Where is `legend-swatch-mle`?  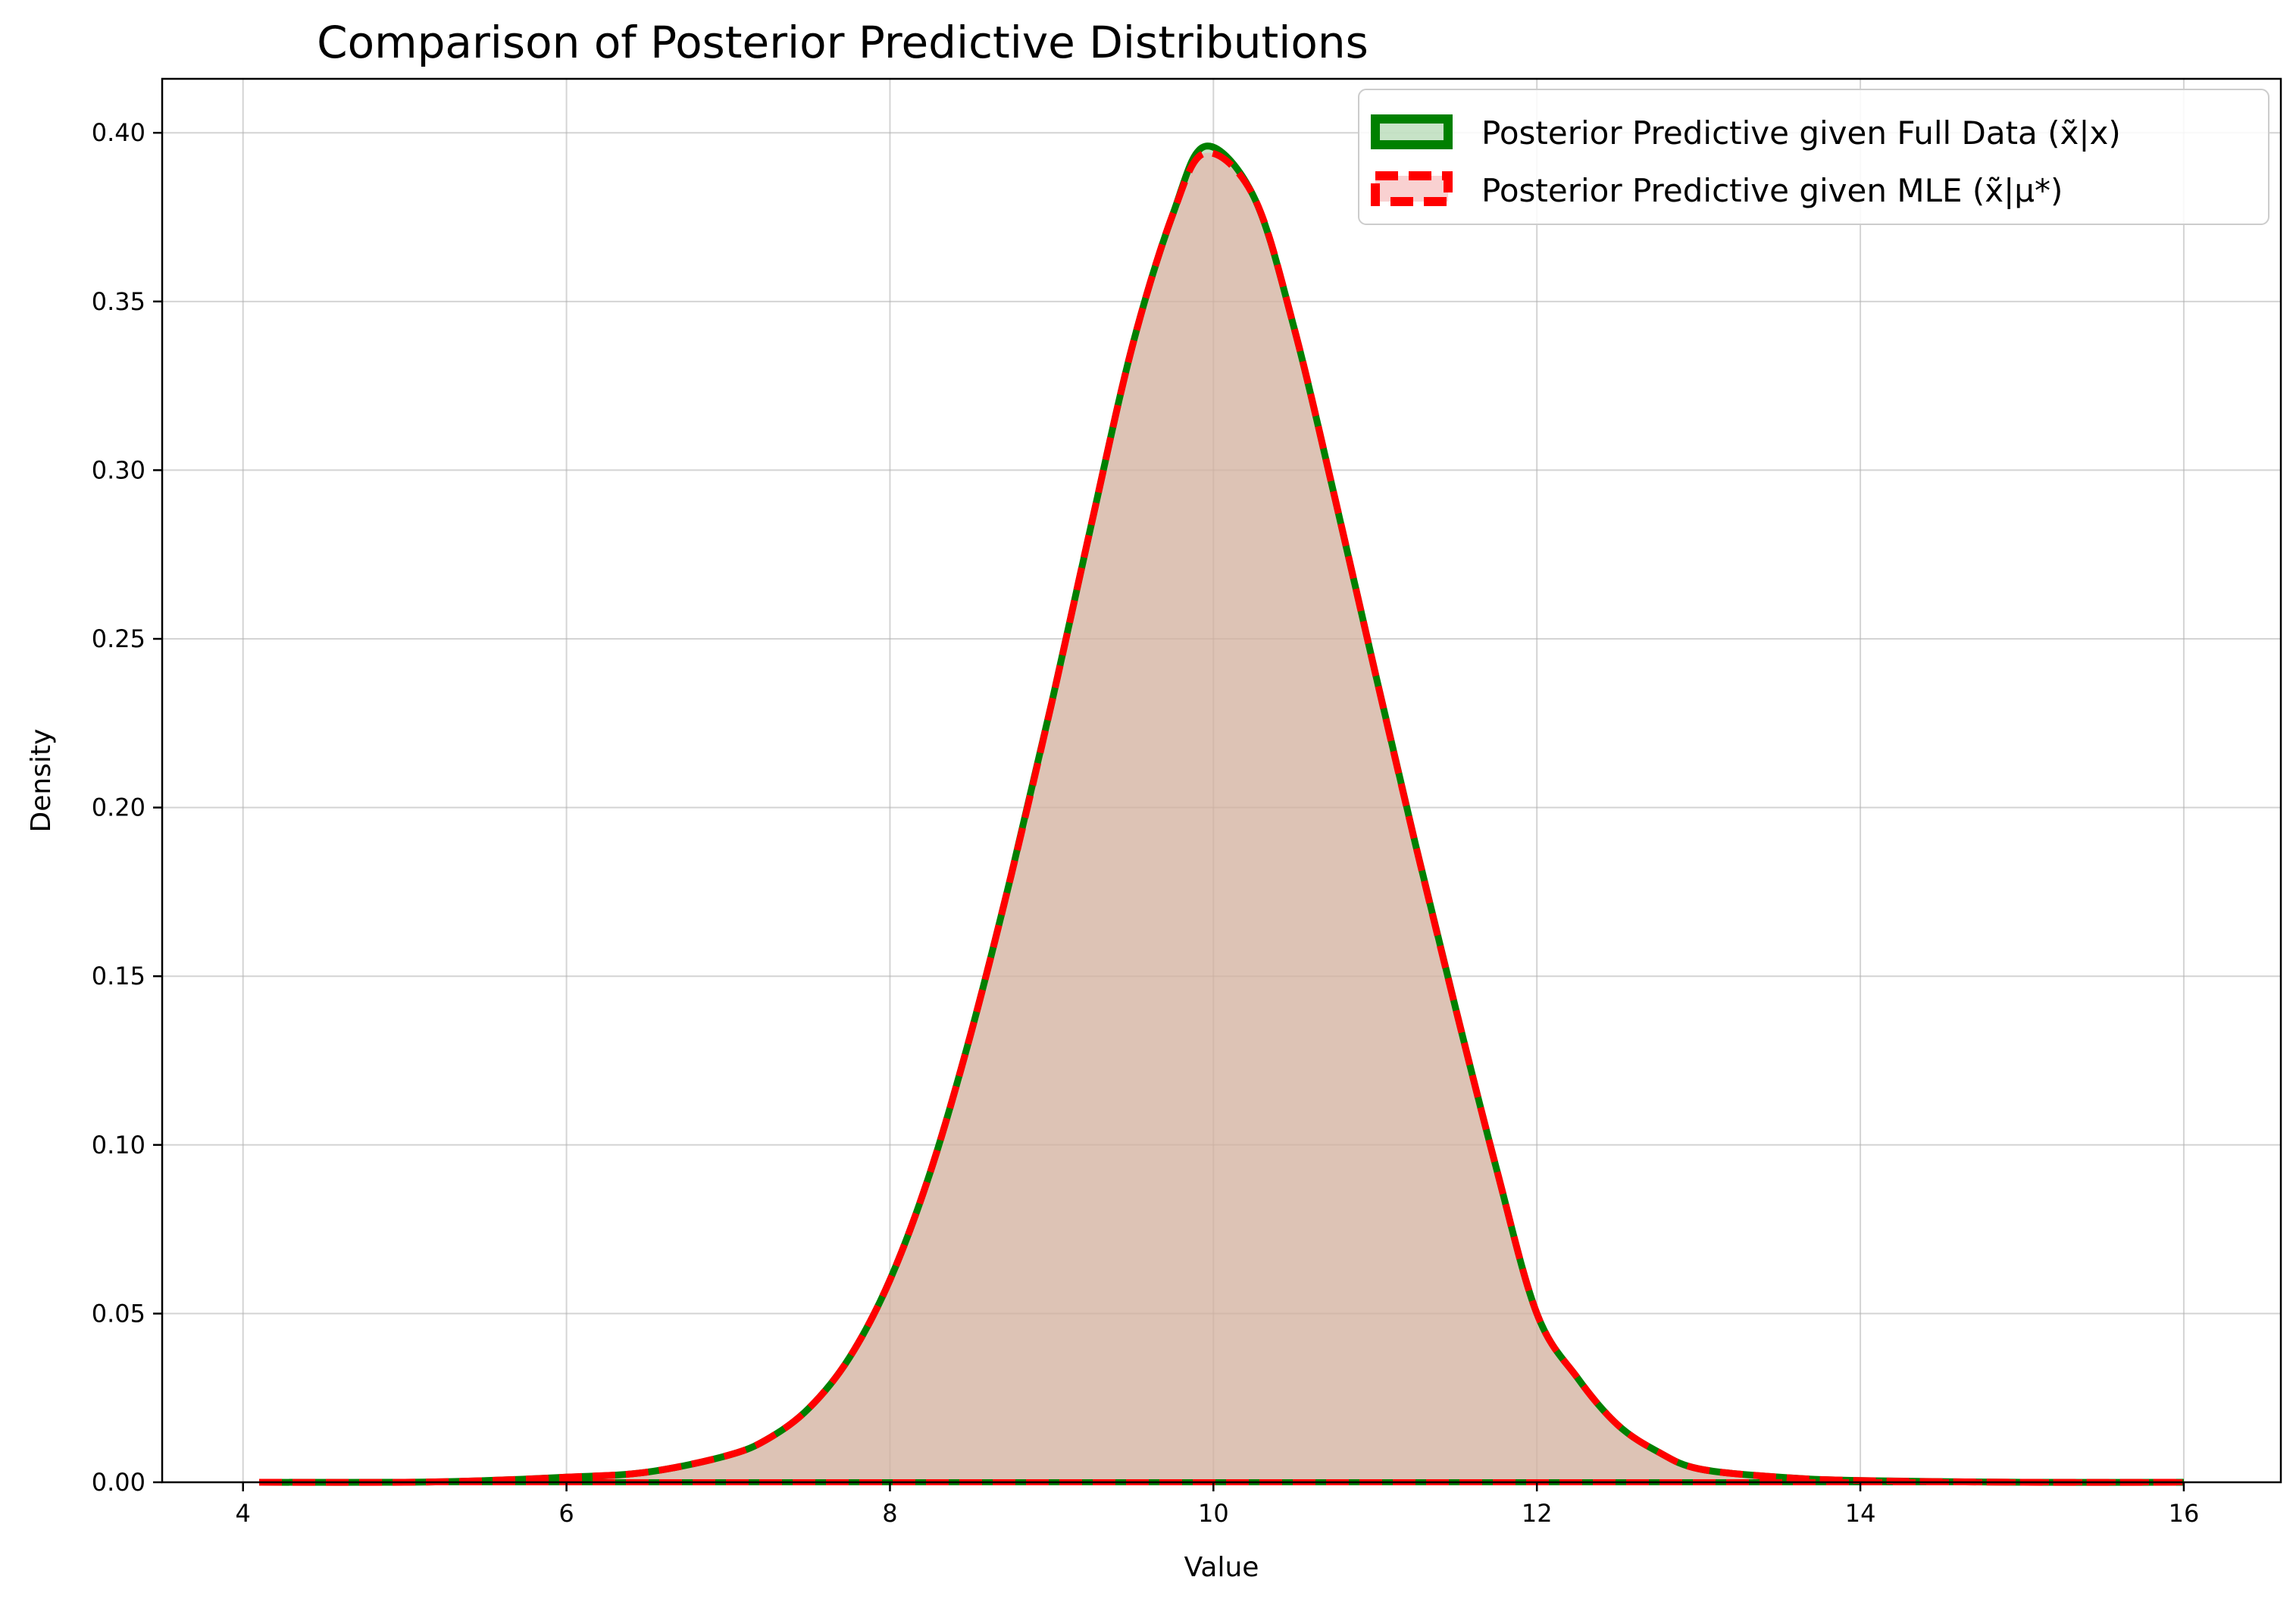 legend-swatch-mle is located at coordinates (1412, 188).